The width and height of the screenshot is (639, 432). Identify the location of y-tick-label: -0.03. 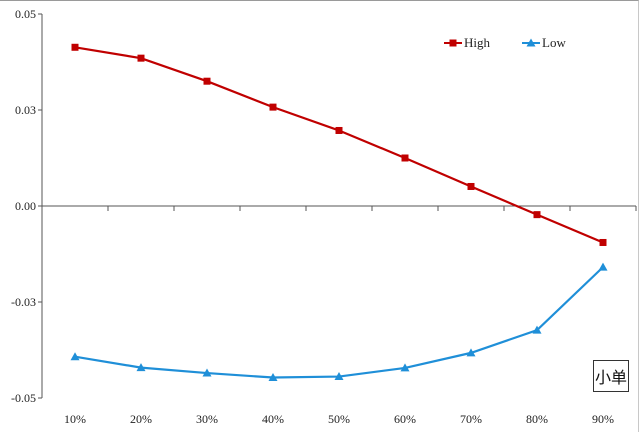
(23, 302).